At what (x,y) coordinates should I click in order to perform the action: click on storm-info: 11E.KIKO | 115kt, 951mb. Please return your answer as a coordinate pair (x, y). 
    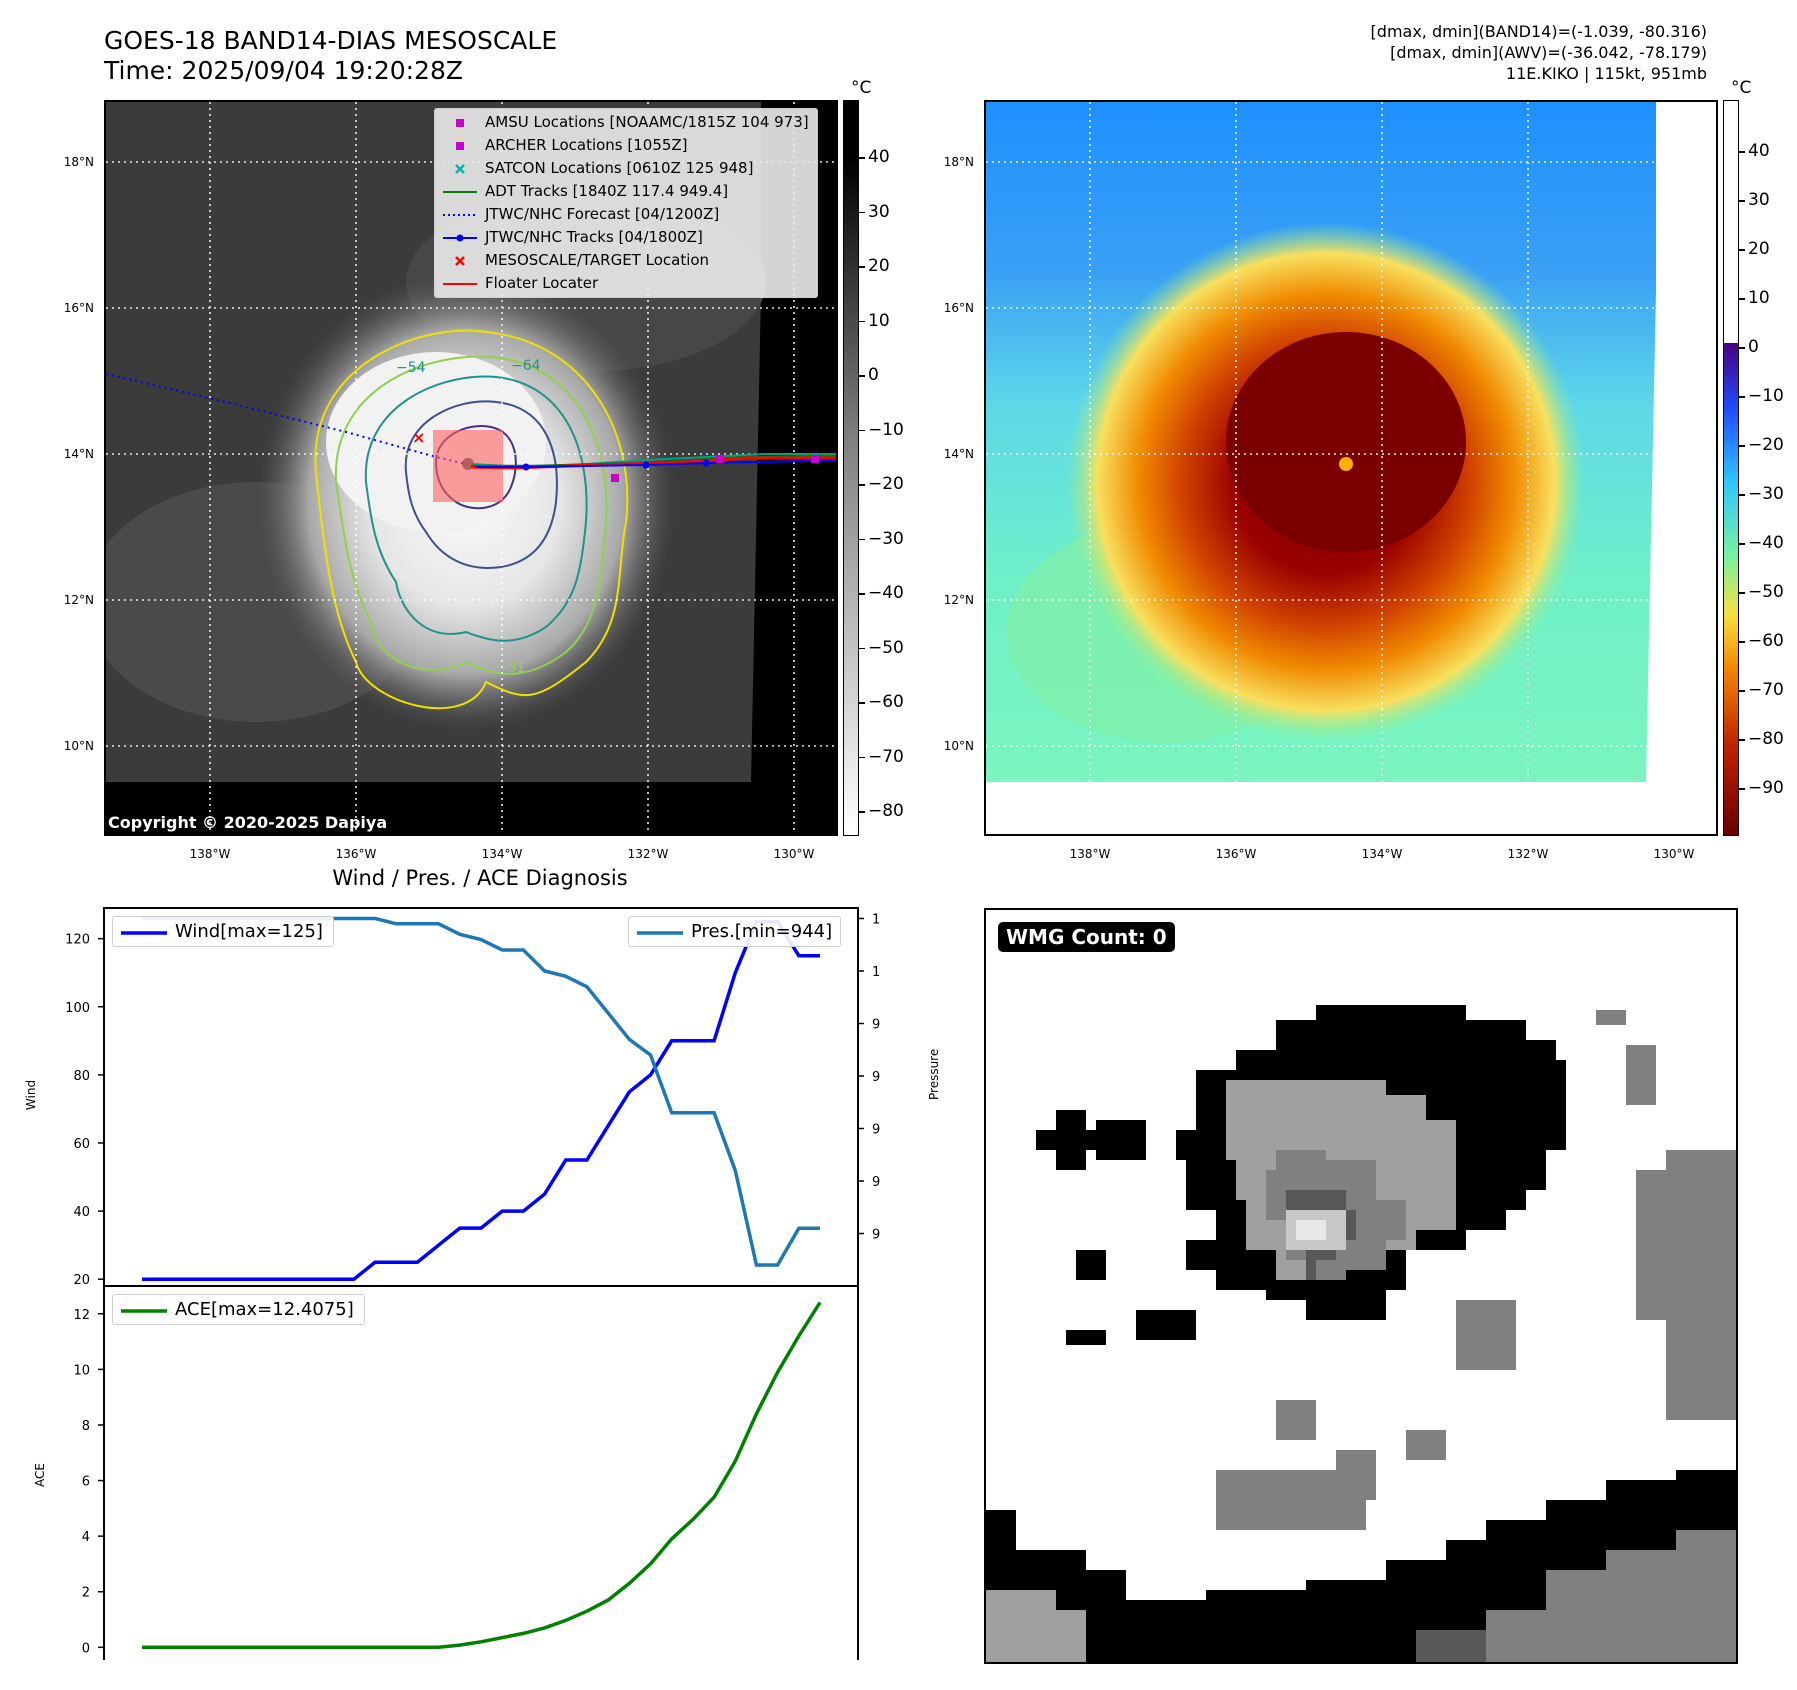
    Looking at the image, I should click on (1606, 73).